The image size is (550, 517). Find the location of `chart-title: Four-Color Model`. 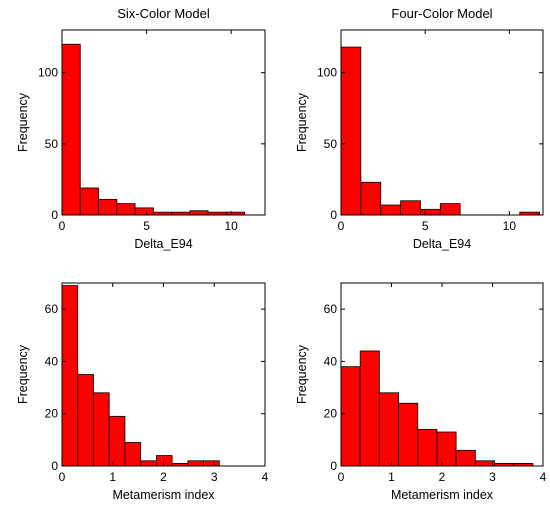

chart-title: Four-Color Model is located at coordinates (441, 13).